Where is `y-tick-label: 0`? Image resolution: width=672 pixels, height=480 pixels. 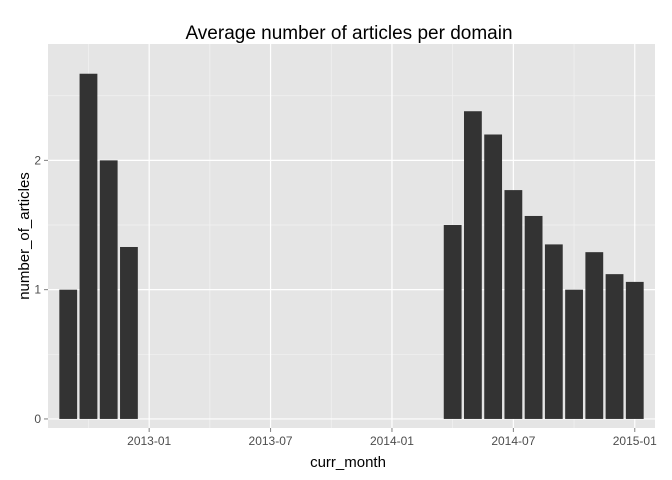
y-tick-label: 0 is located at coordinates (37, 419).